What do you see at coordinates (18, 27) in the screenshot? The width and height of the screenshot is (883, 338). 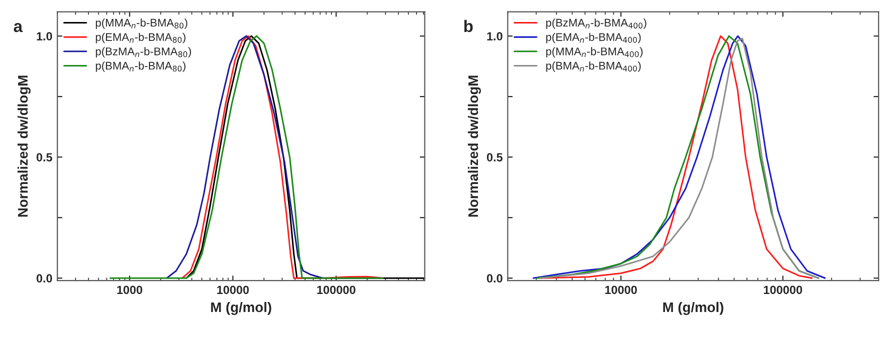 I see `text: a` at bounding box center [18, 27].